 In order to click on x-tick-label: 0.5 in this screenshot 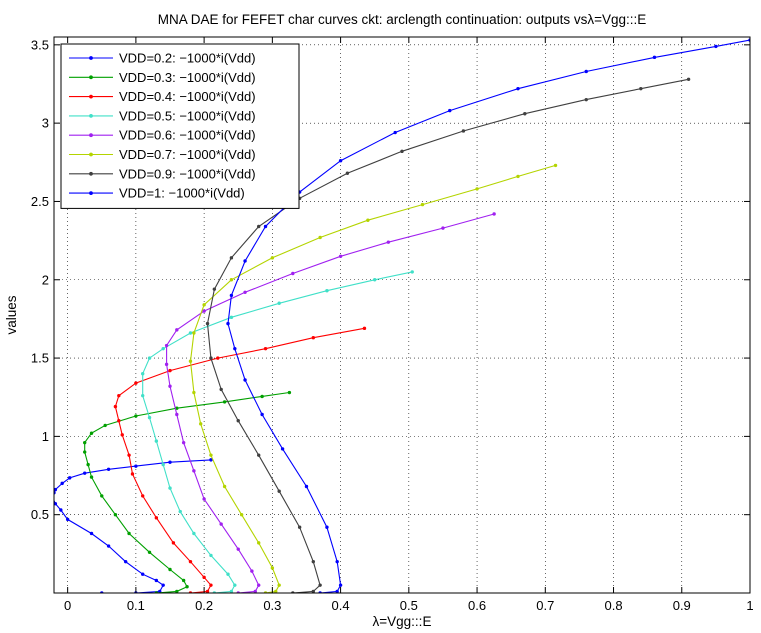, I will do `click(409, 605)`.